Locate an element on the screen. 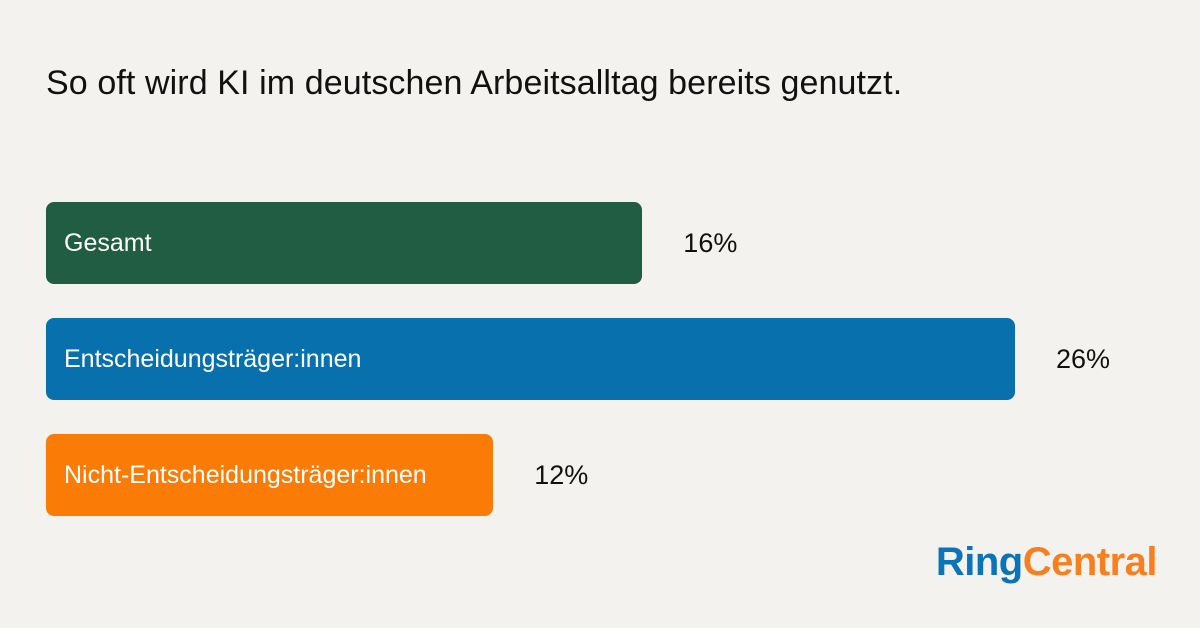 The height and width of the screenshot is (628, 1200). bar-category-label: Nicht-Entscheidungsträger:innen is located at coordinates (245, 474).